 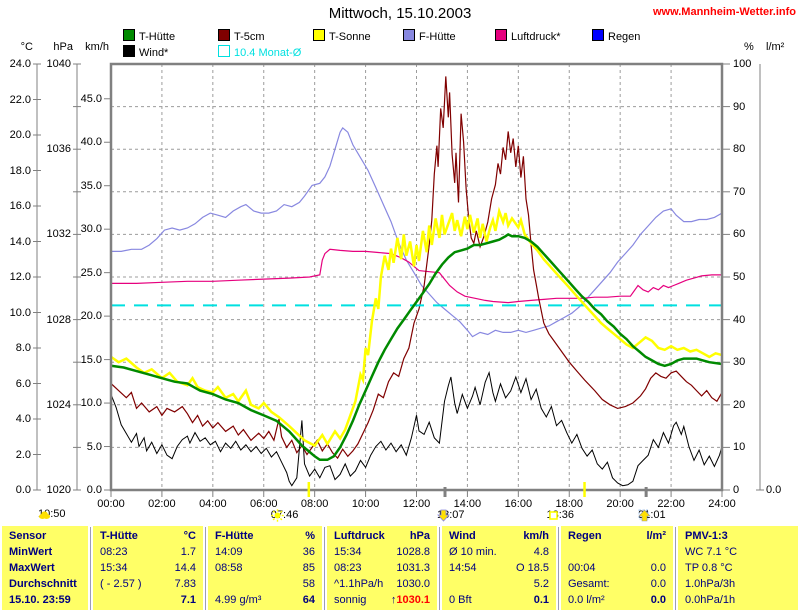 I want to click on x-tick-label: 12:00, so click(x=416, y=504).